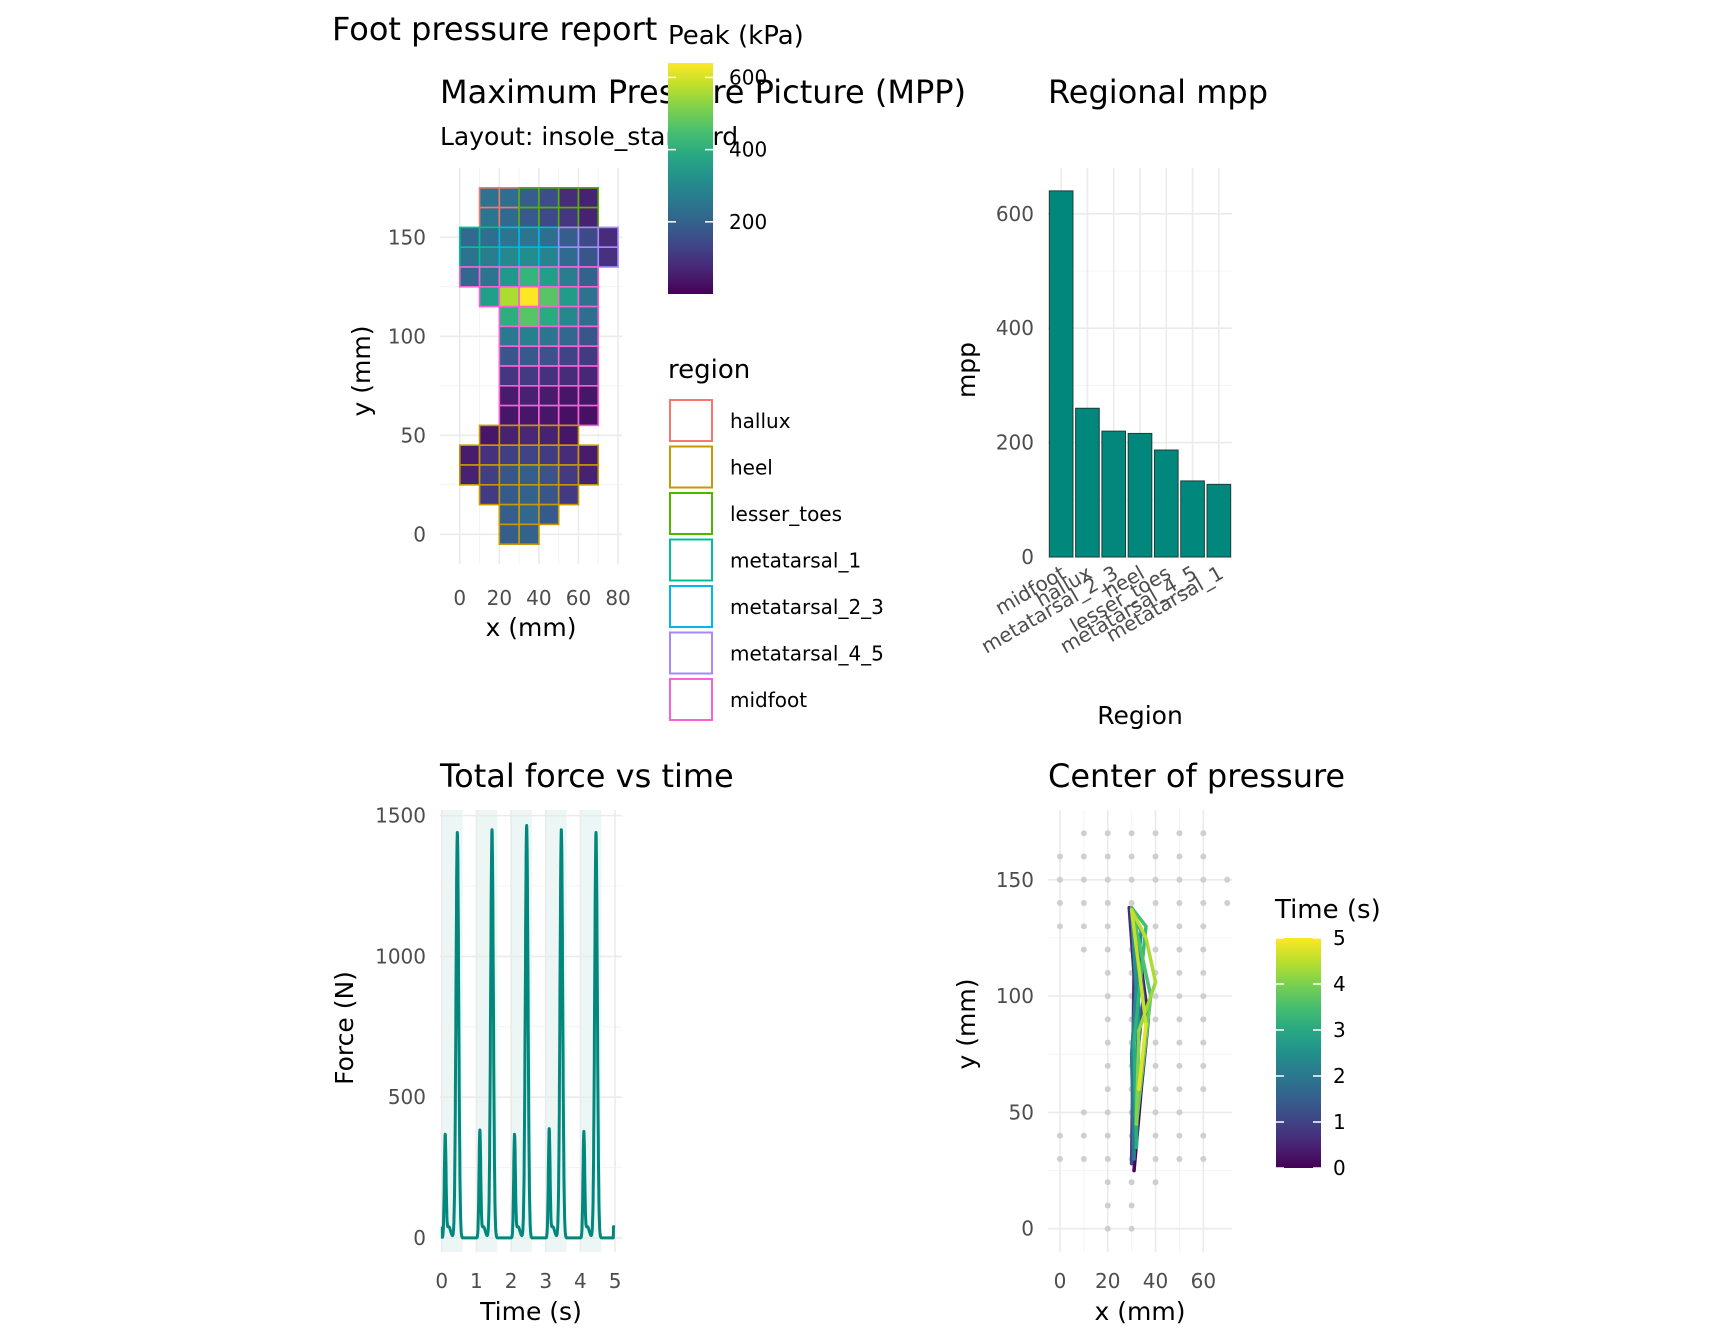  I want to click on time-colorbar-tick-label: 0, so click(1339, 1168).